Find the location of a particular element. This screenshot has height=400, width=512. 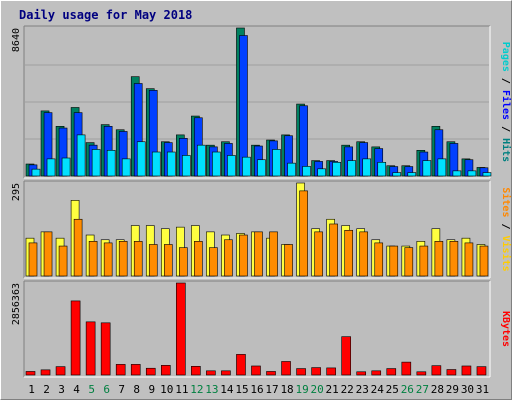

x-tick-label-day-19: 19 is located at coordinates (301, 389).